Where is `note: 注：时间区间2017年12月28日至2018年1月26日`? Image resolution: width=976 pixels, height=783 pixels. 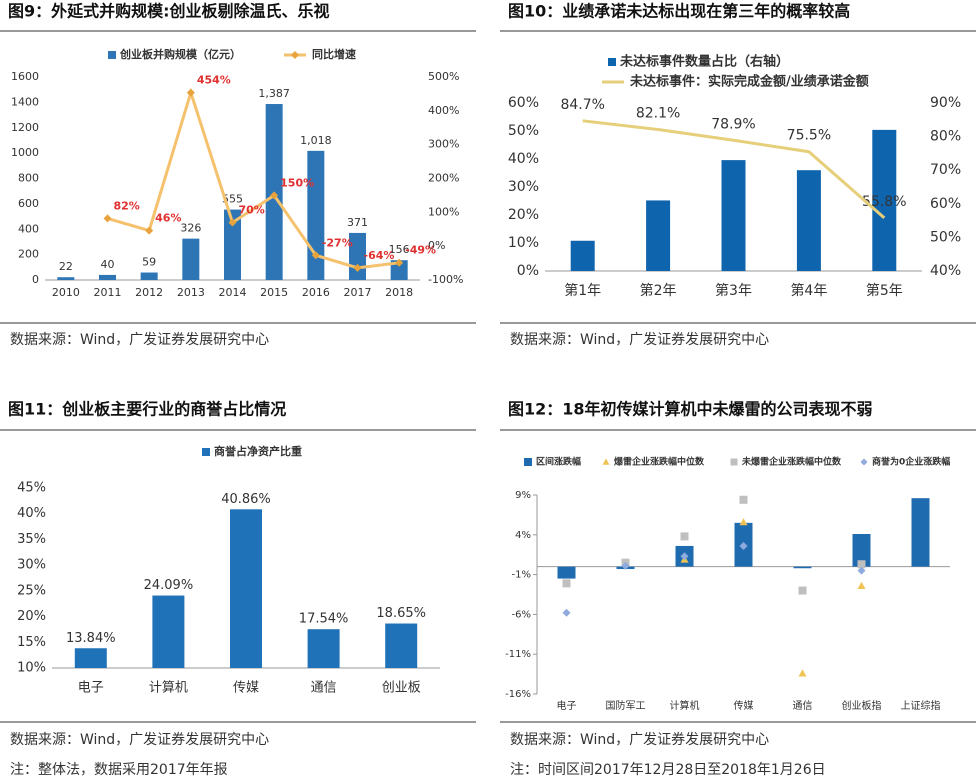 note: 注：时间区间2017年12月28日至2018年1月26日 is located at coordinates (668, 770).